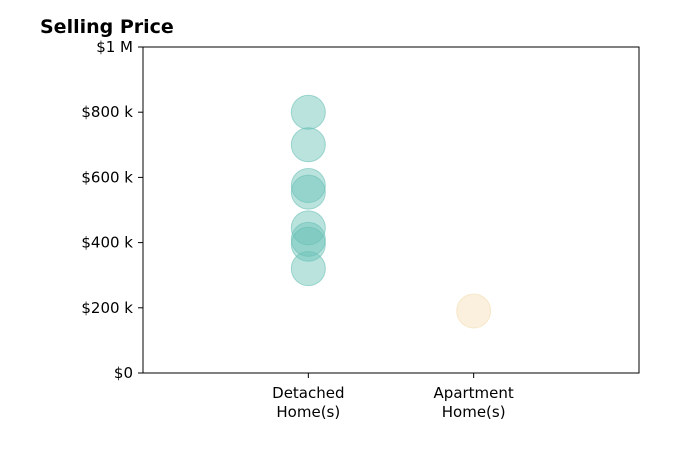 The width and height of the screenshot is (679, 462). I want to click on x-tick-label: Detached Home(s), so click(308, 402).